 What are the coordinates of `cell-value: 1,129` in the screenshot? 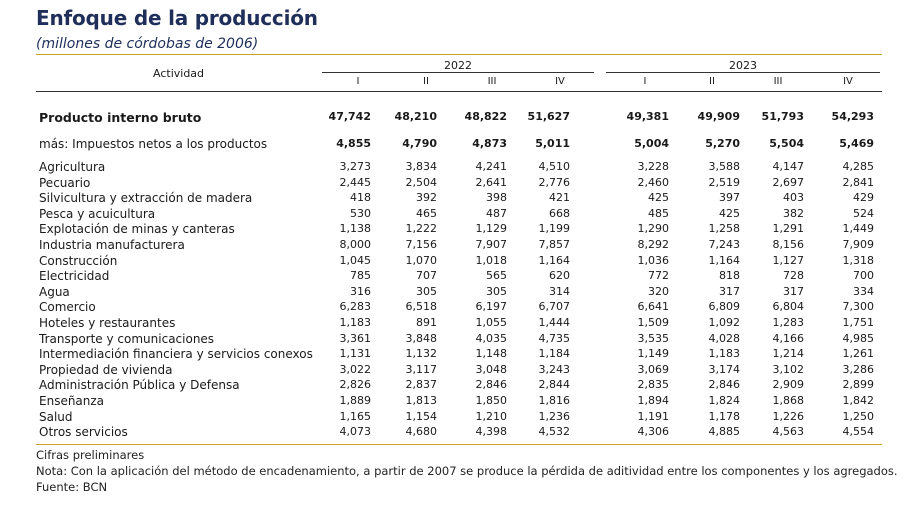 It's located at (491, 229).